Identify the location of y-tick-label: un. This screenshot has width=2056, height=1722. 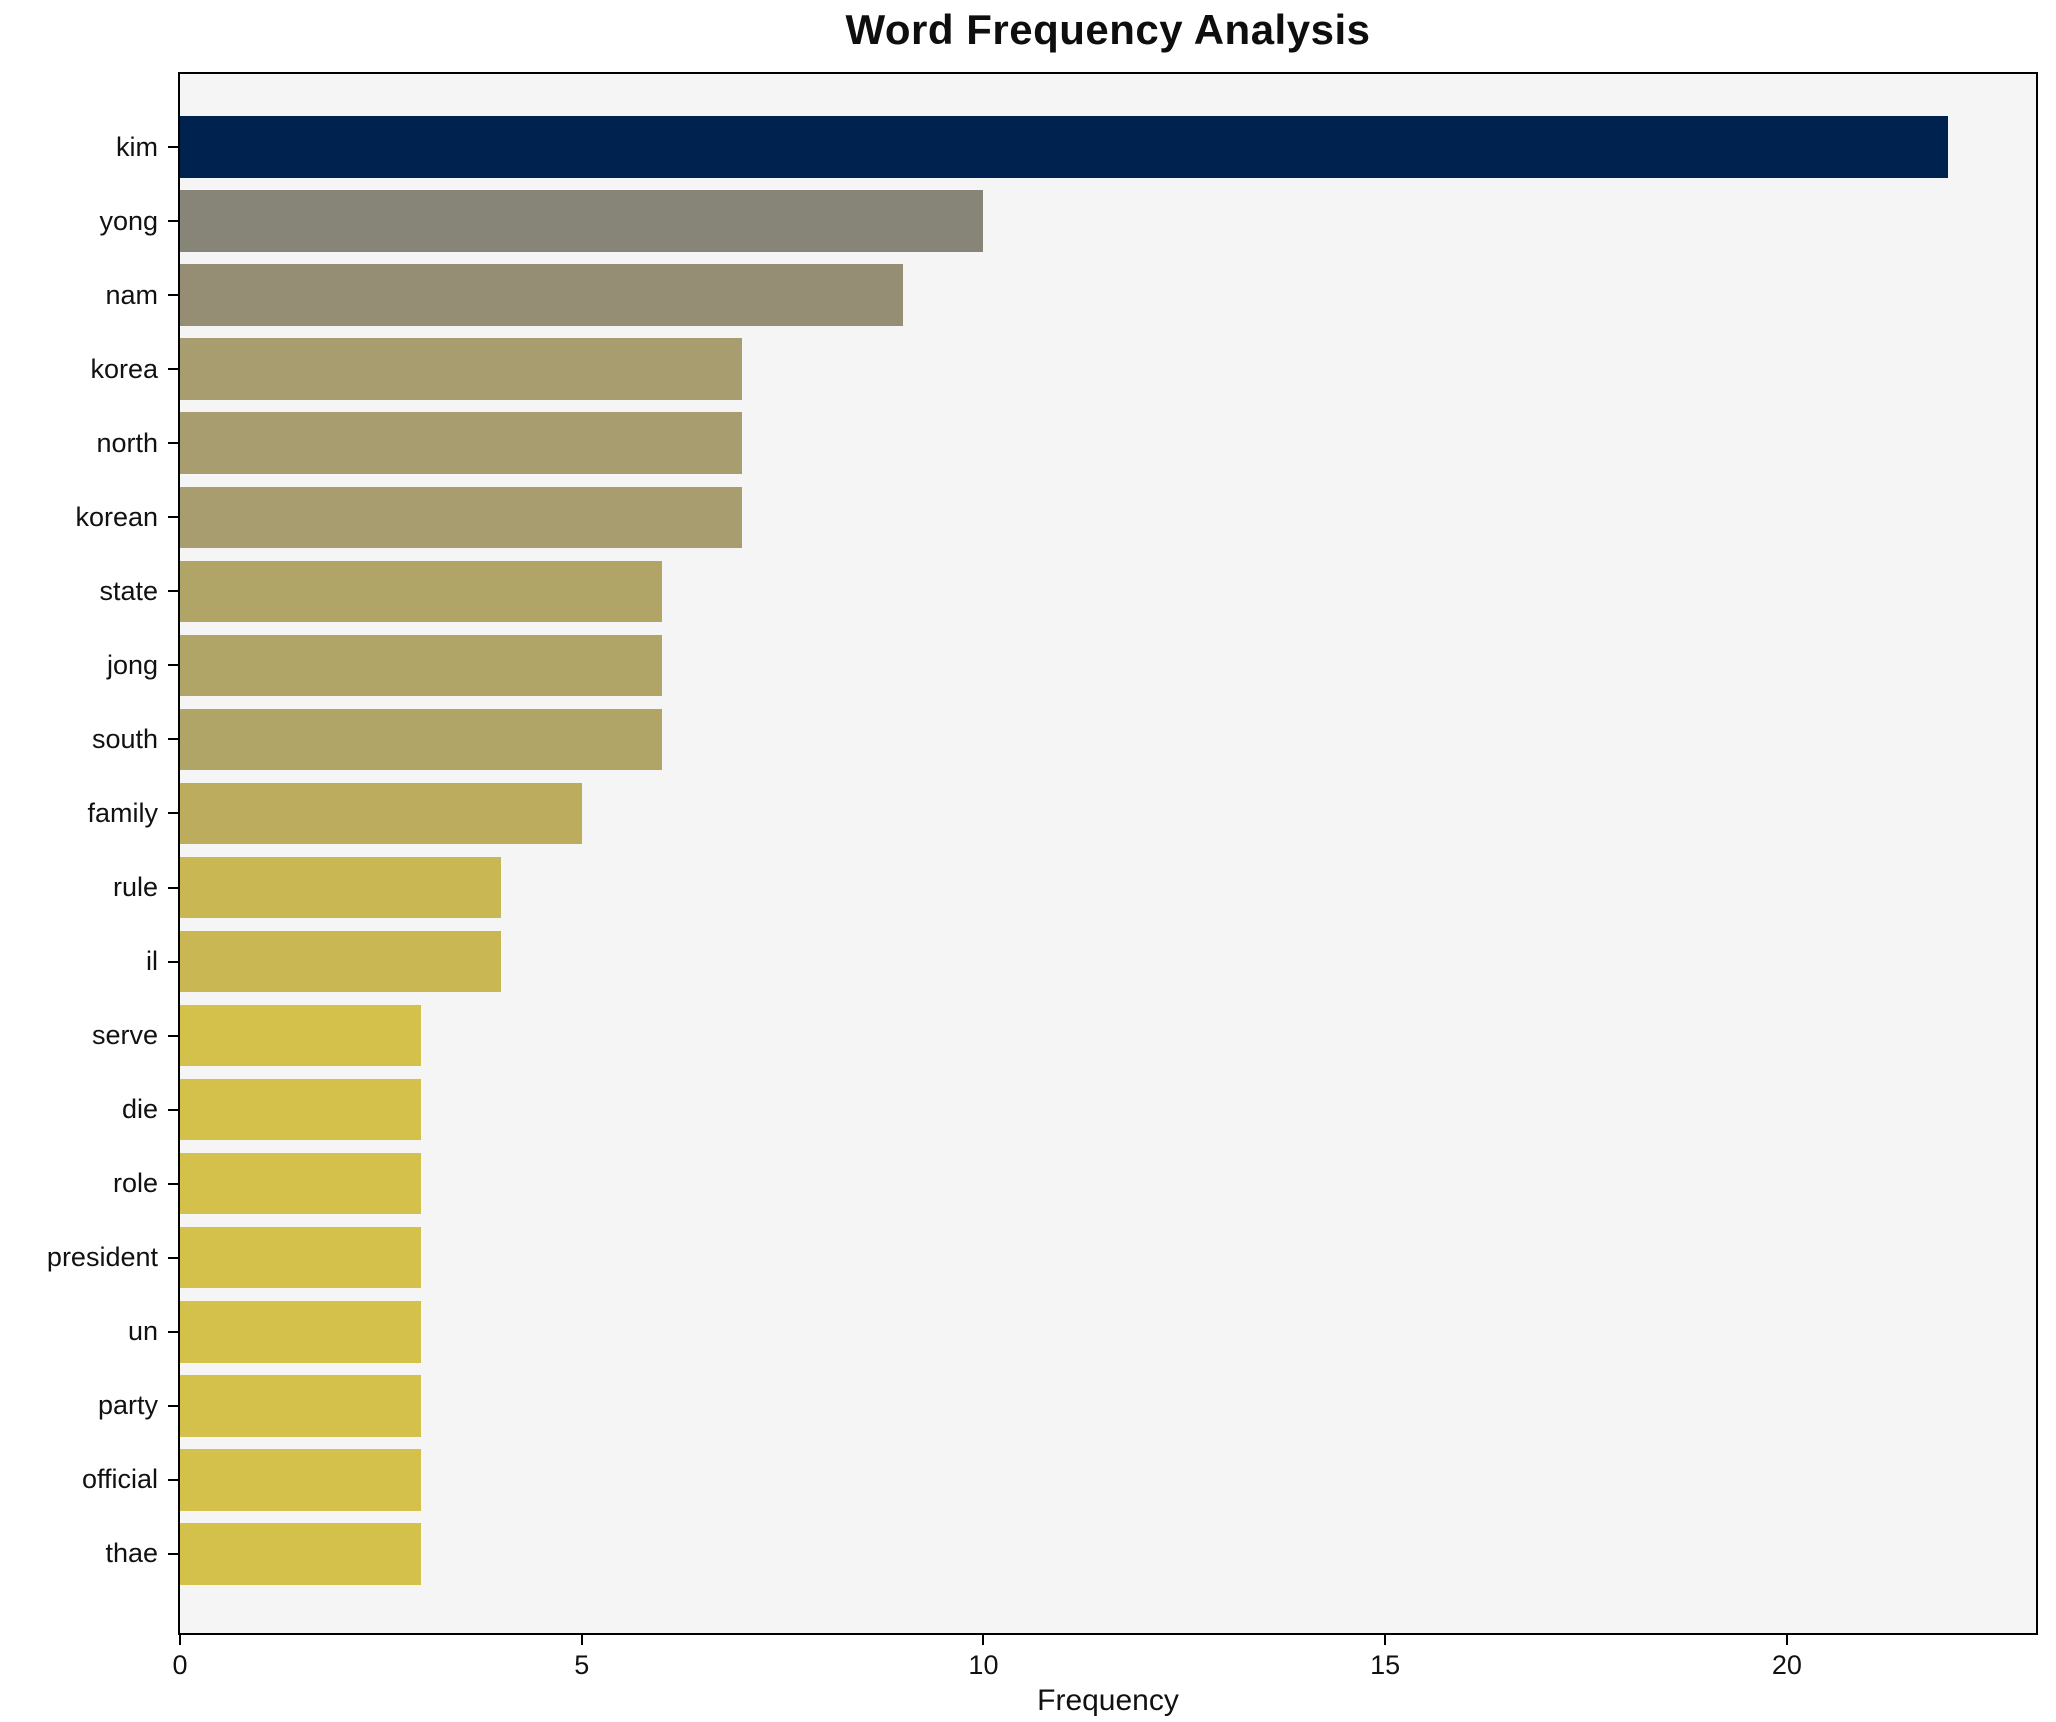
(142, 1331).